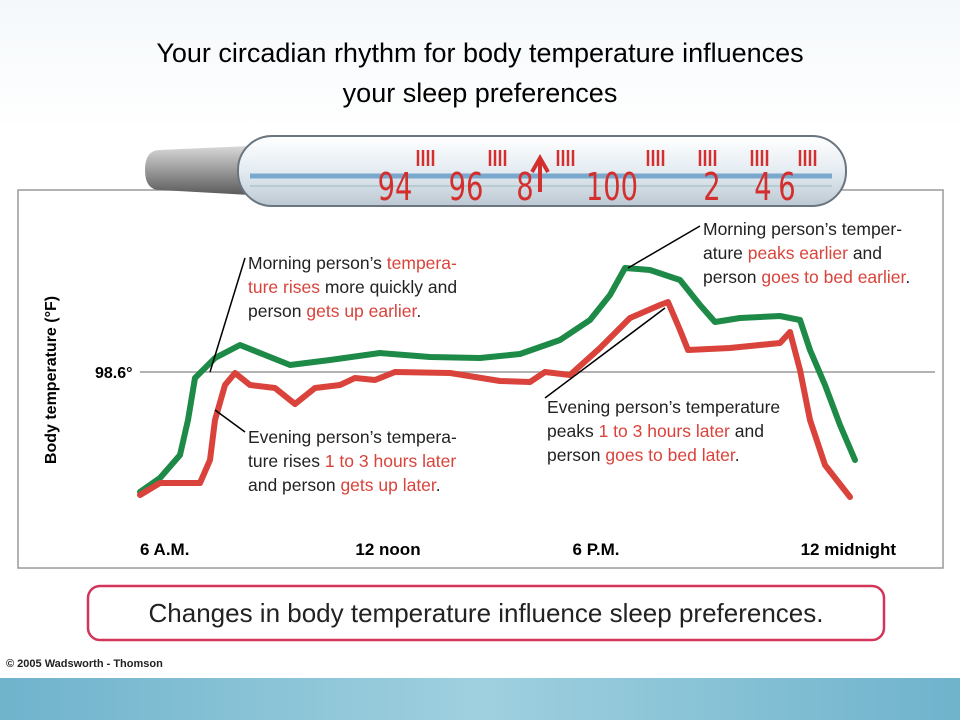 This screenshot has width=960, height=720. What do you see at coordinates (786, 188) in the screenshot?
I see `thermometer-number: 6` at bounding box center [786, 188].